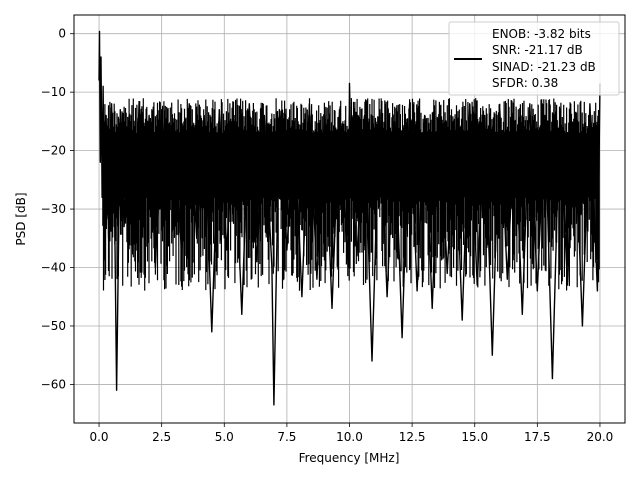  What do you see at coordinates (541, 34) in the screenshot?
I see `legend-enob: ENOB: -3.82 bits` at bounding box center [541, 34].